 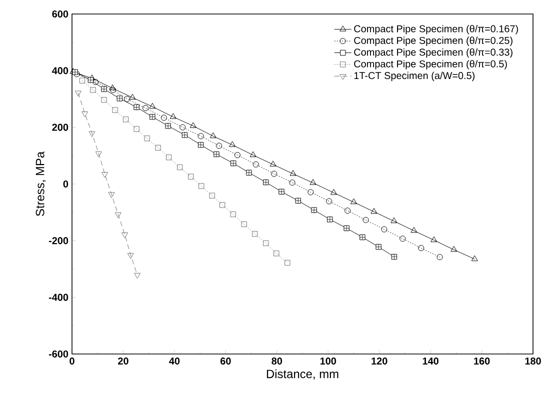 I want to click on y-tick-label: 200, so click(x=60, y=127).